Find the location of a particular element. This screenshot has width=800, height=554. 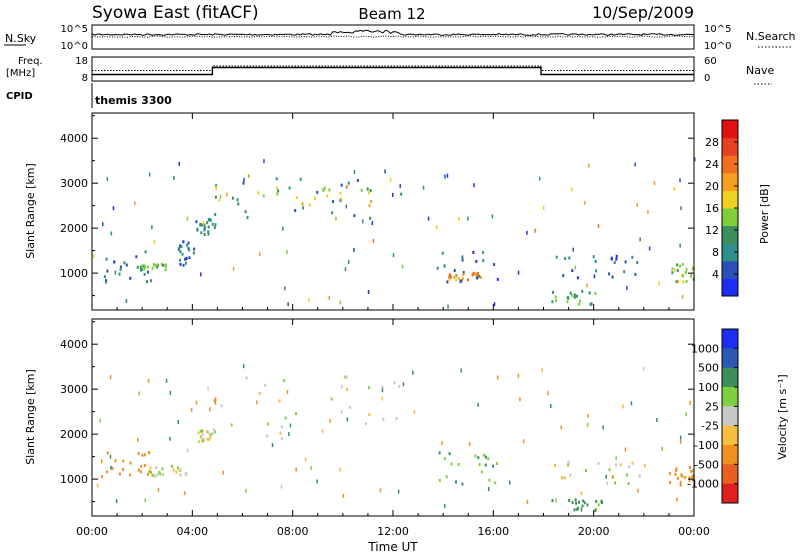

colorbar-tick-label: -25 is located at coordinates (710, 426).